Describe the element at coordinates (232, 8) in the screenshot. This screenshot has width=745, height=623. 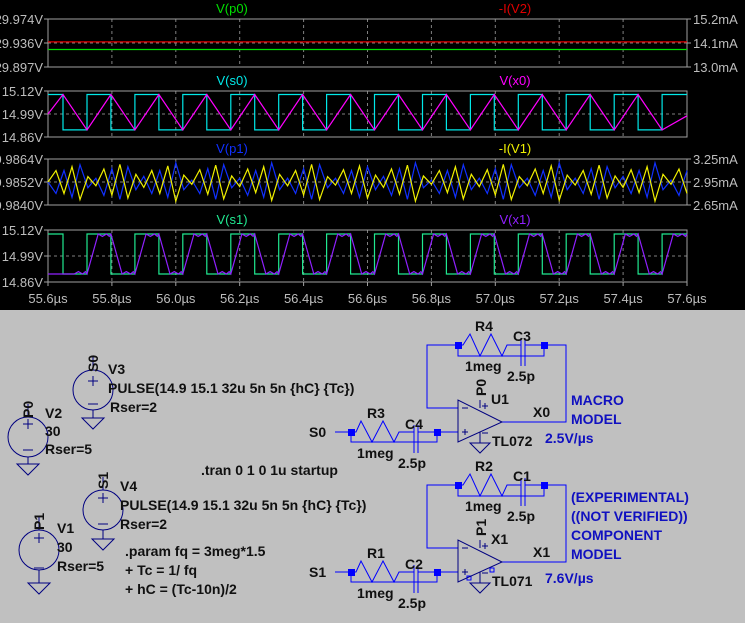
I see `trace-label: V(p0)` at that location.